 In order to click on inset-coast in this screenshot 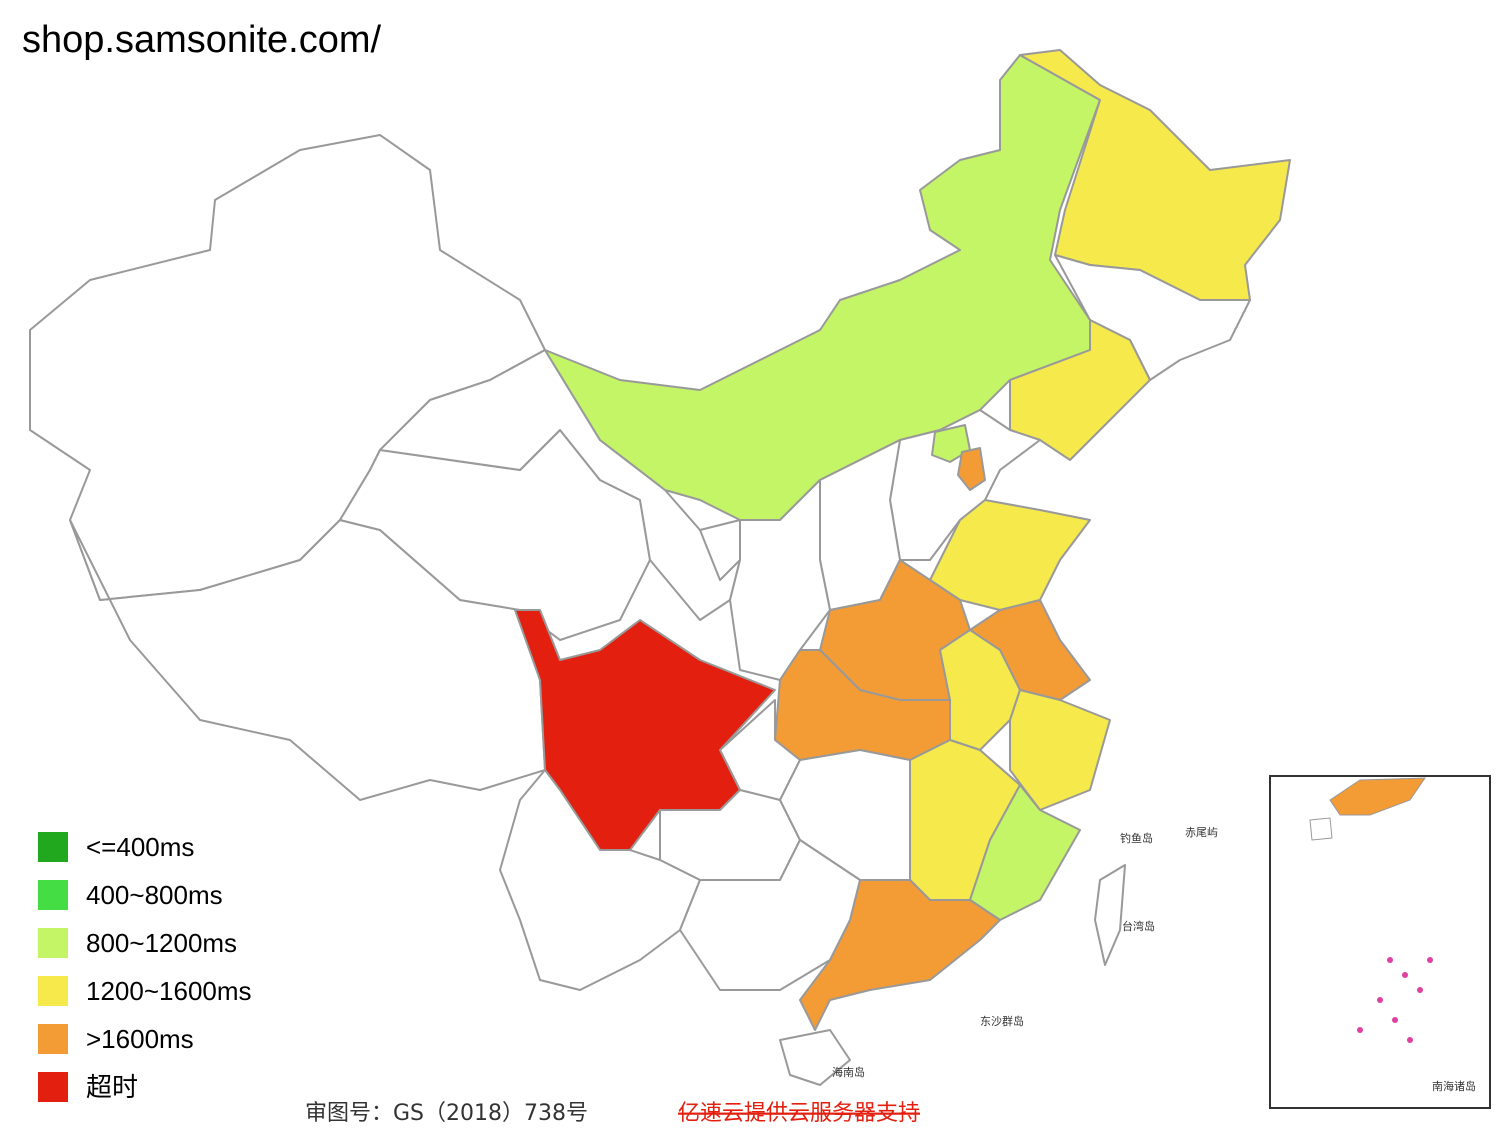, I will do `click(1377, 796)`.